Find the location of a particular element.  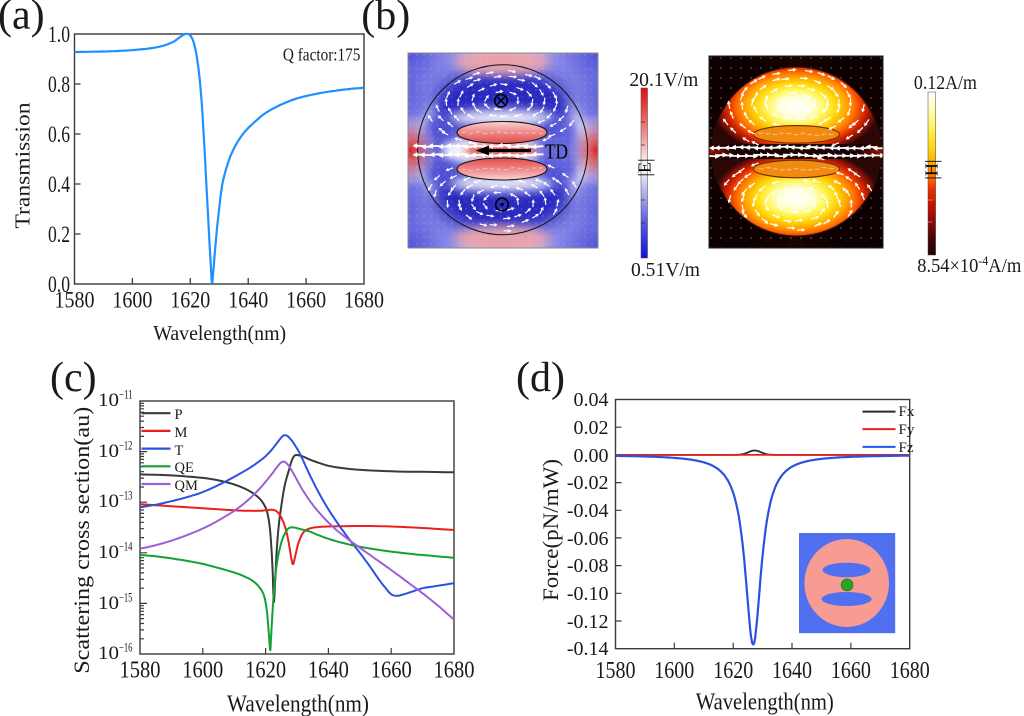

svg-text: Fy is located at coordinates (907, 430).